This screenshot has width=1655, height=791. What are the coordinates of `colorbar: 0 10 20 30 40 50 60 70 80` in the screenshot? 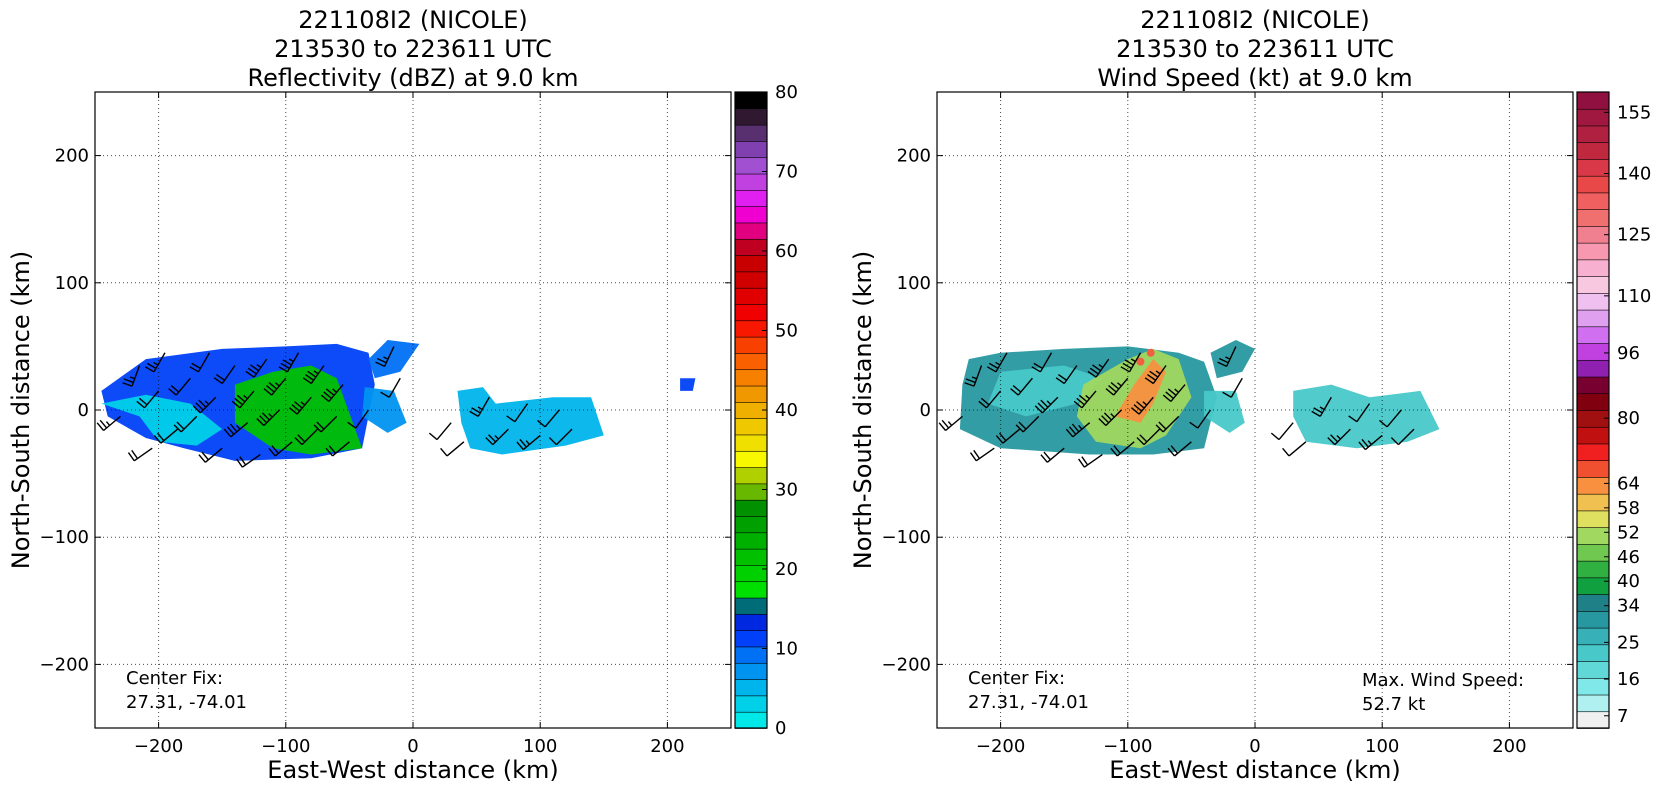 It's located at (766, 410).